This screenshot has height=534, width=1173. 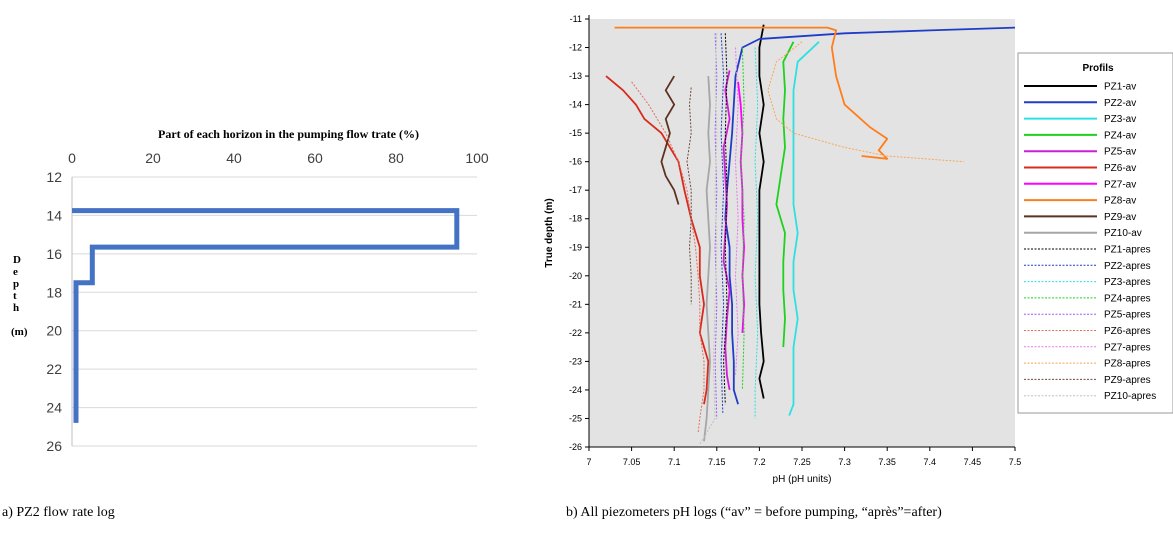 What do you see at coordinates (1123, 233) in the screenshot?
I see `legend-label: PZ10-av` at bounding box center [1123, 233].